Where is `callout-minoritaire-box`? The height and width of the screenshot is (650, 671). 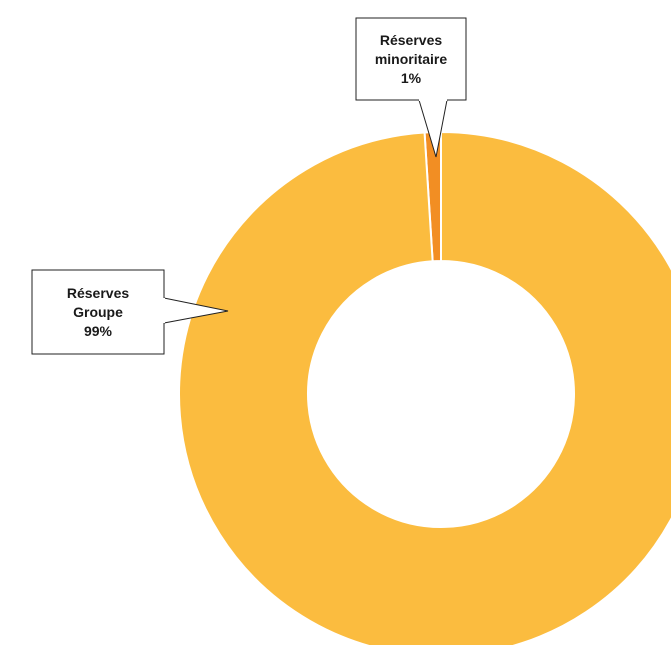 callout-minoritaire-box is located at coordinates (411, 59).